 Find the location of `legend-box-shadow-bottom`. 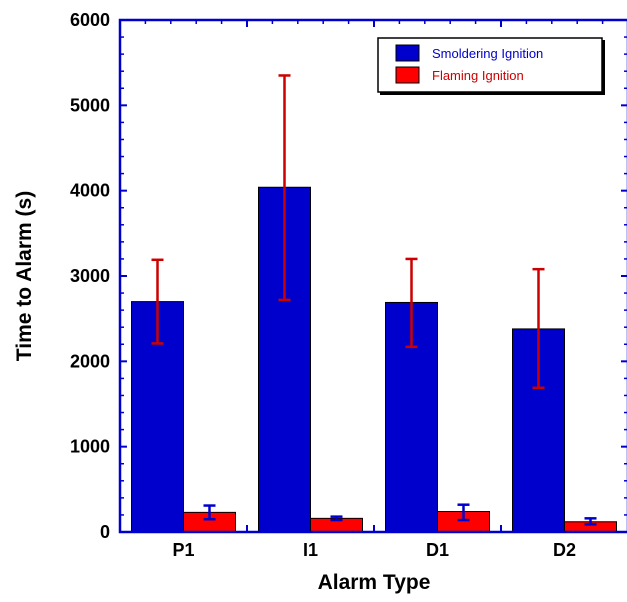

legend-box-shadow-bottom is located at coordinates (492, 93).